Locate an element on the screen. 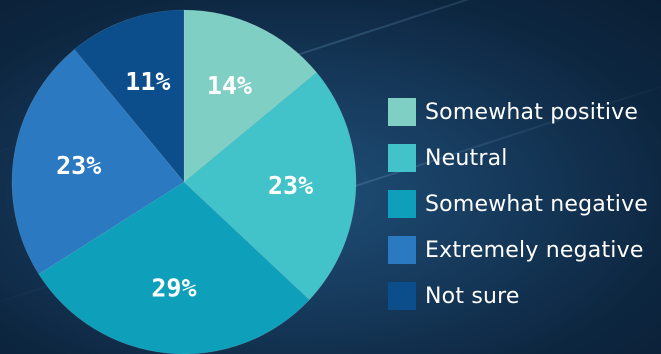 The width and height of the screenshot is (661, 354). legend-item: Extremely negative is located at coordinates (518, 250).